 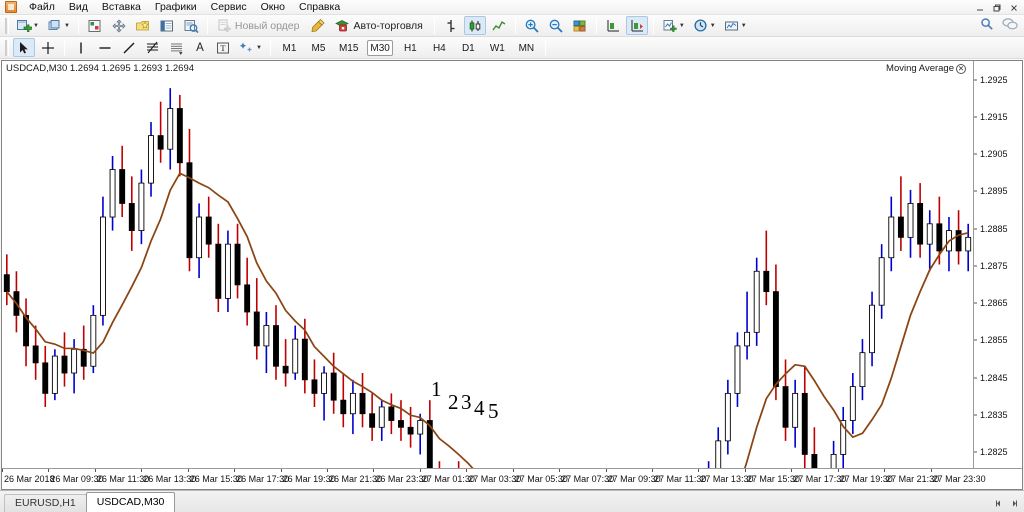 I want to click on timeframe-m5: M5, so click(x=318, y=48).